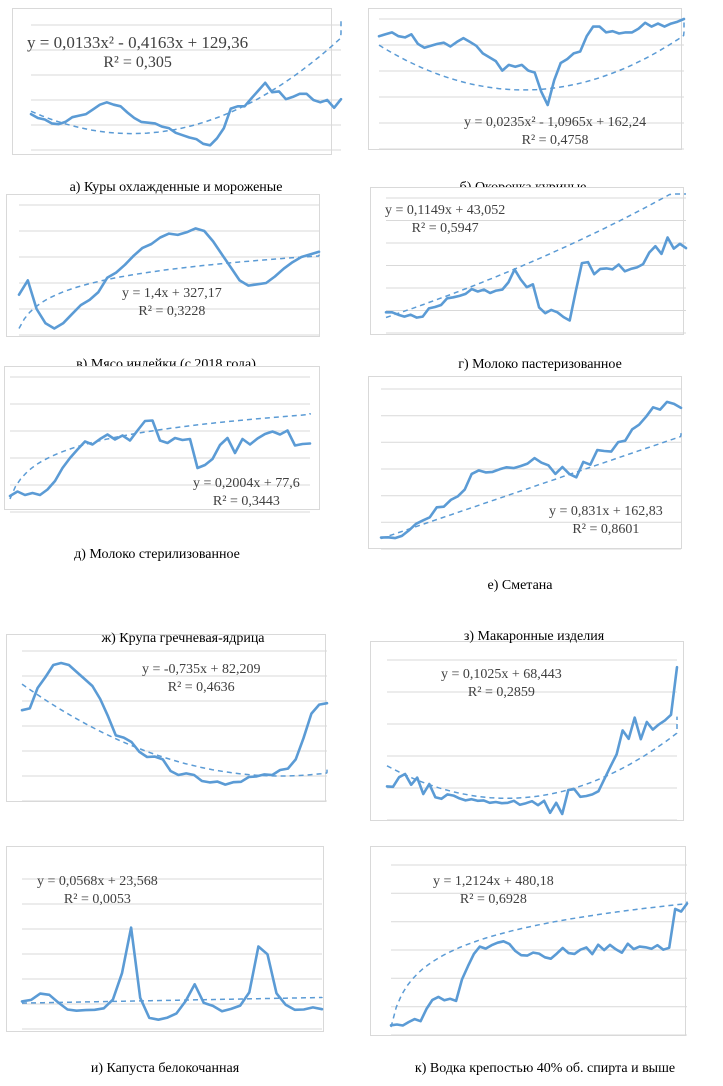 The image size is (723, 1086). I want to click on chart-svg-a, so click(186, 86).